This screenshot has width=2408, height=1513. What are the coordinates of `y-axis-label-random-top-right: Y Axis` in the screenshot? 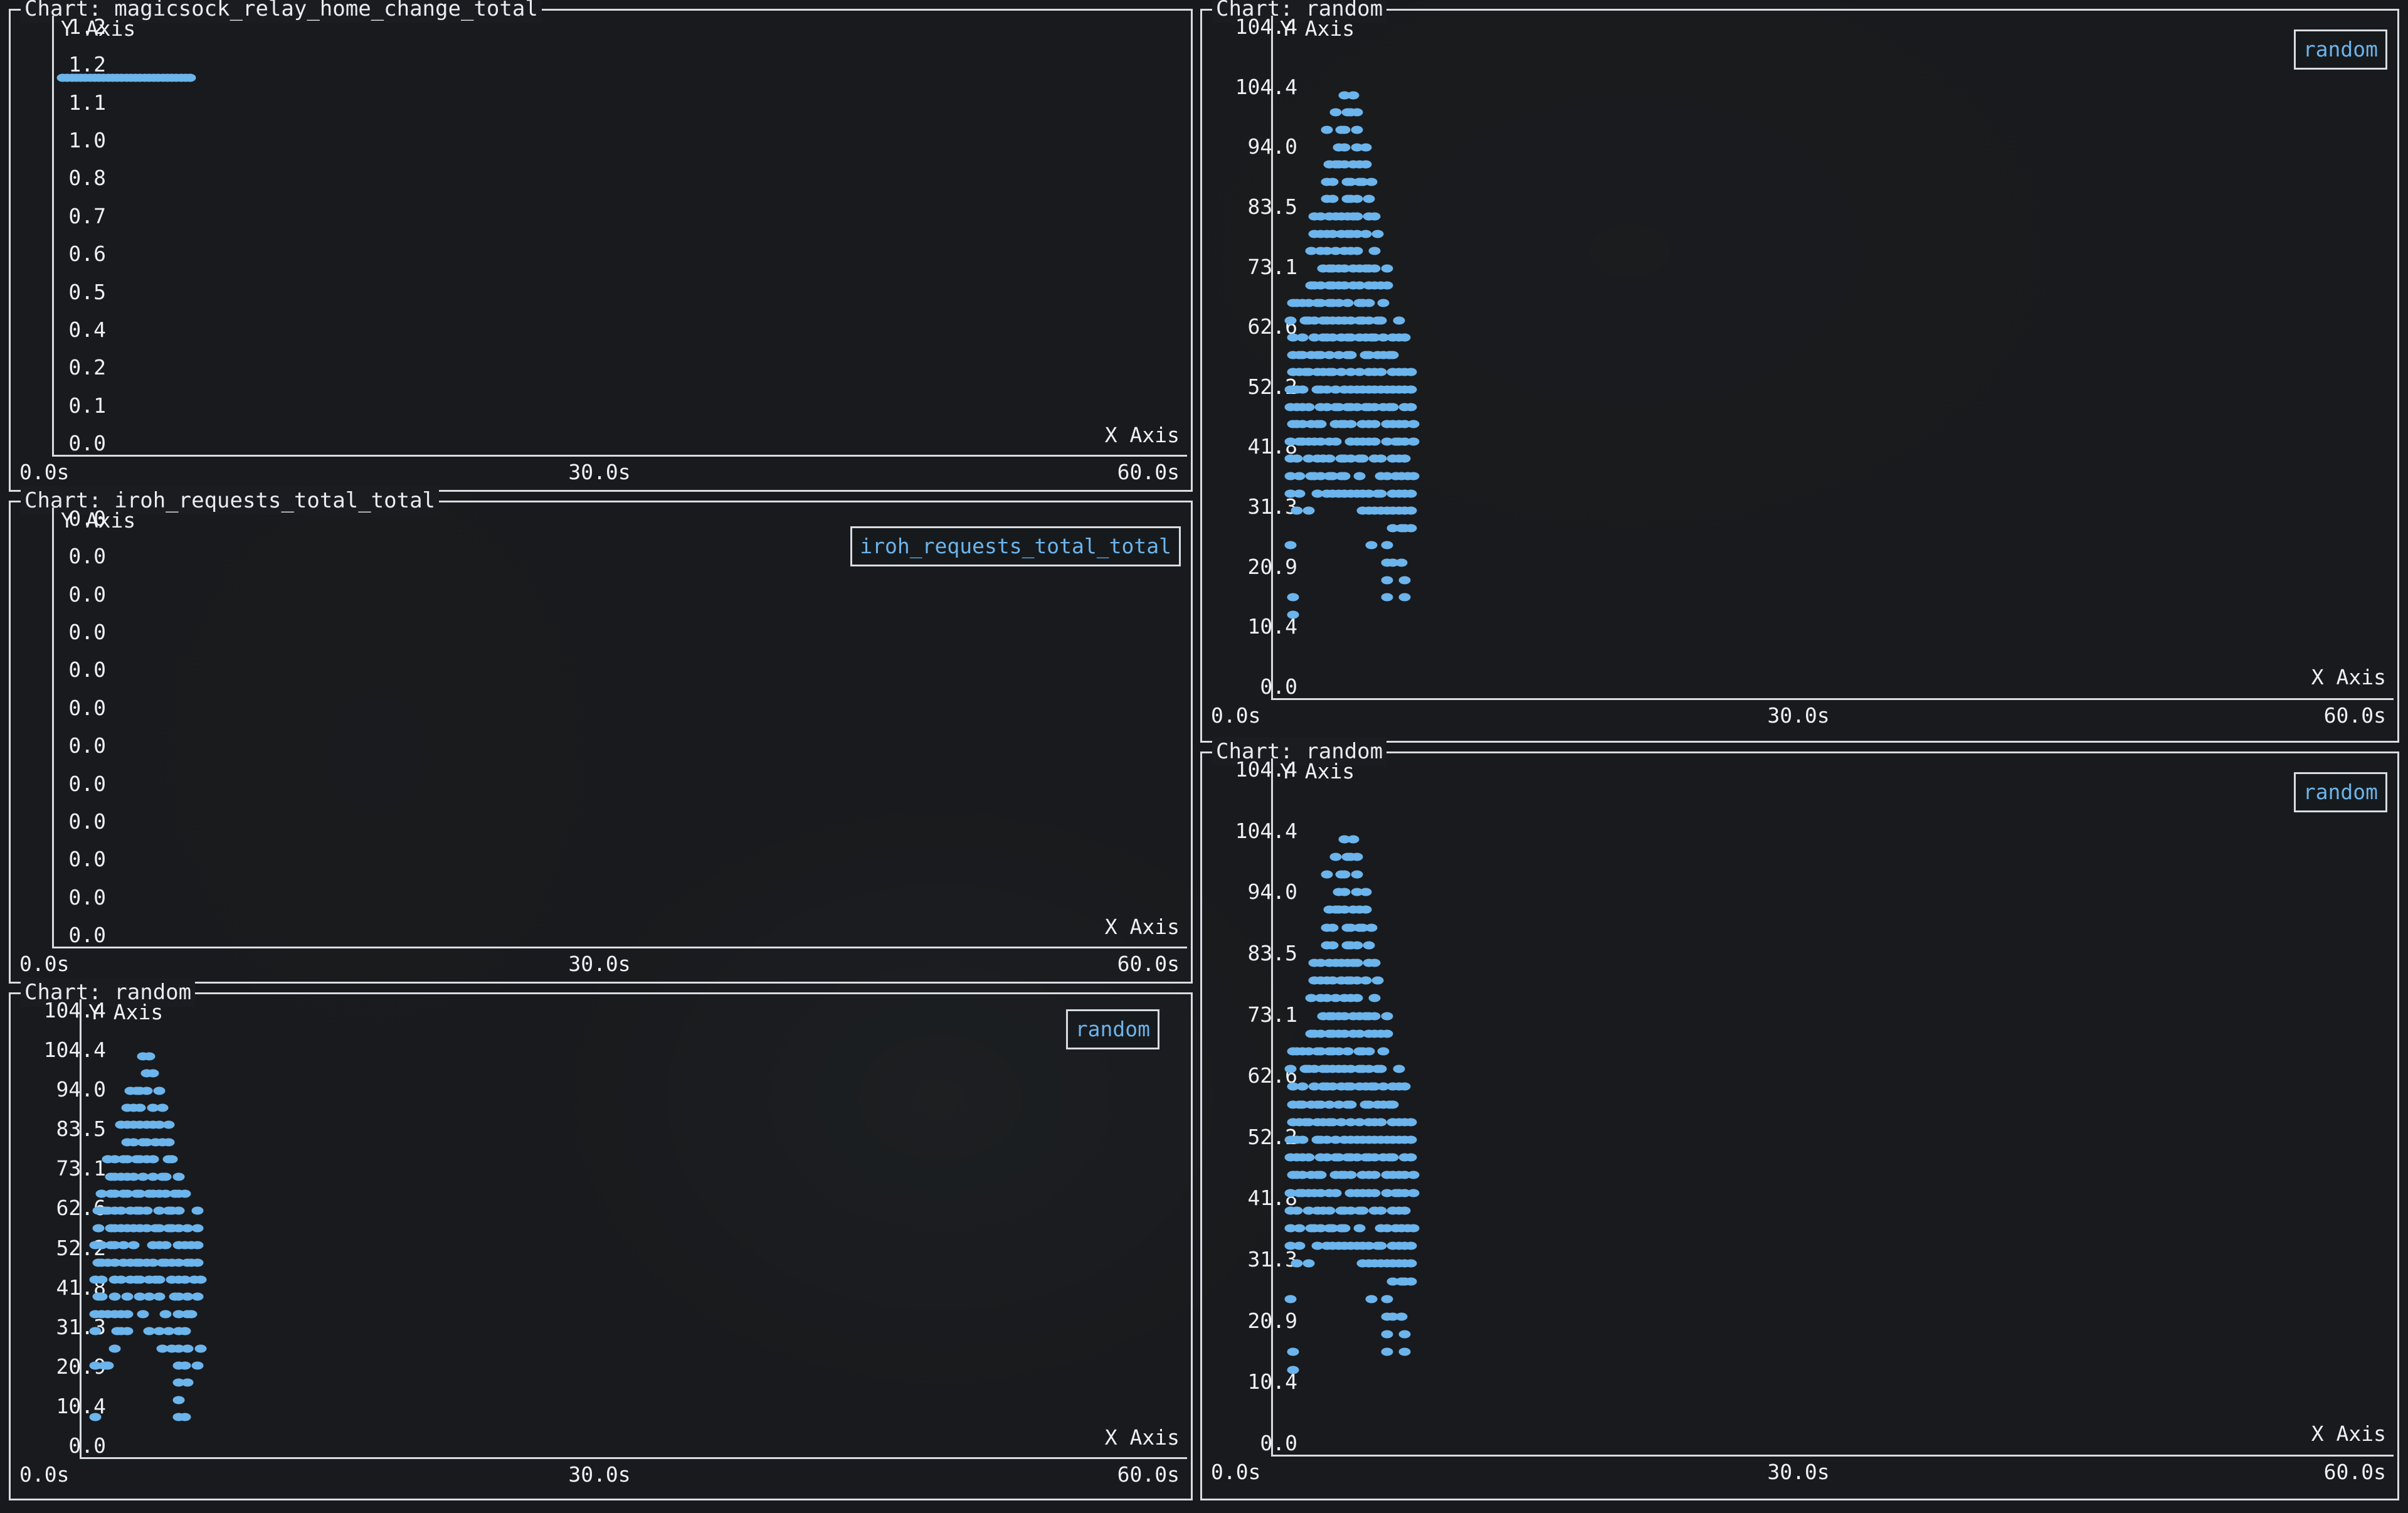 It's located at (1318, 28).